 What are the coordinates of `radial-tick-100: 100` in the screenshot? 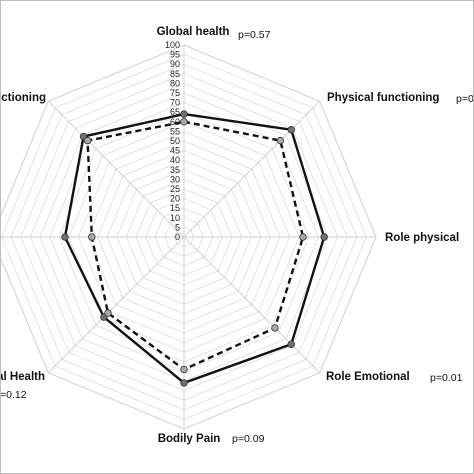 It's located at (172, 45).